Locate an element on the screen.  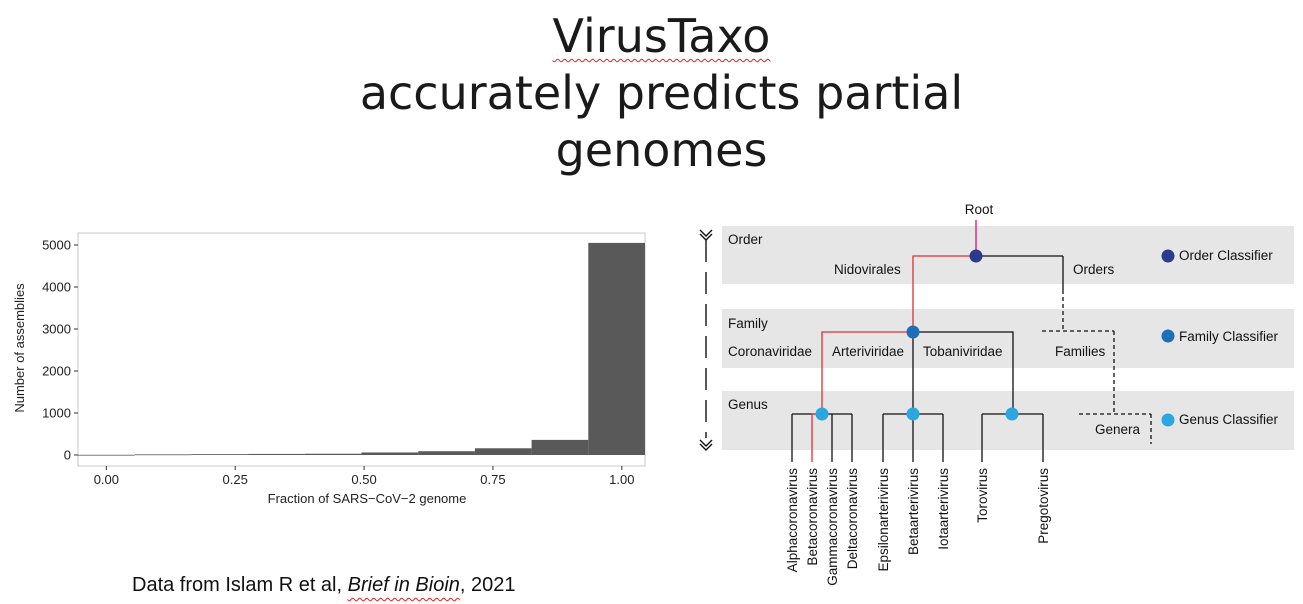
x-tick-label: 0.50 is located at coordinates (363, 479).